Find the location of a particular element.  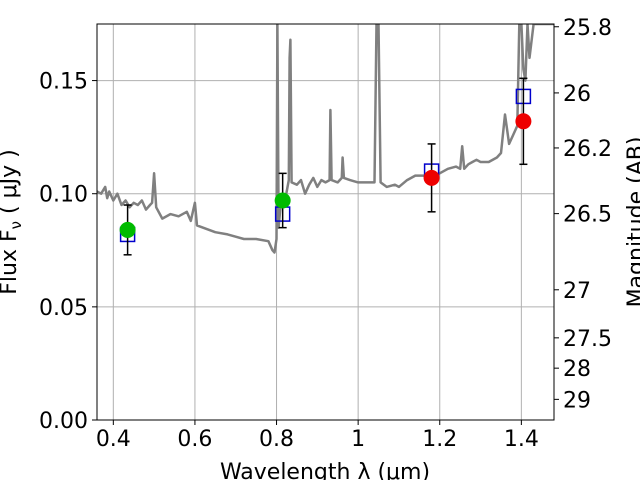

y-axis-label-main: Flux F is located at coordinates (11, 261).